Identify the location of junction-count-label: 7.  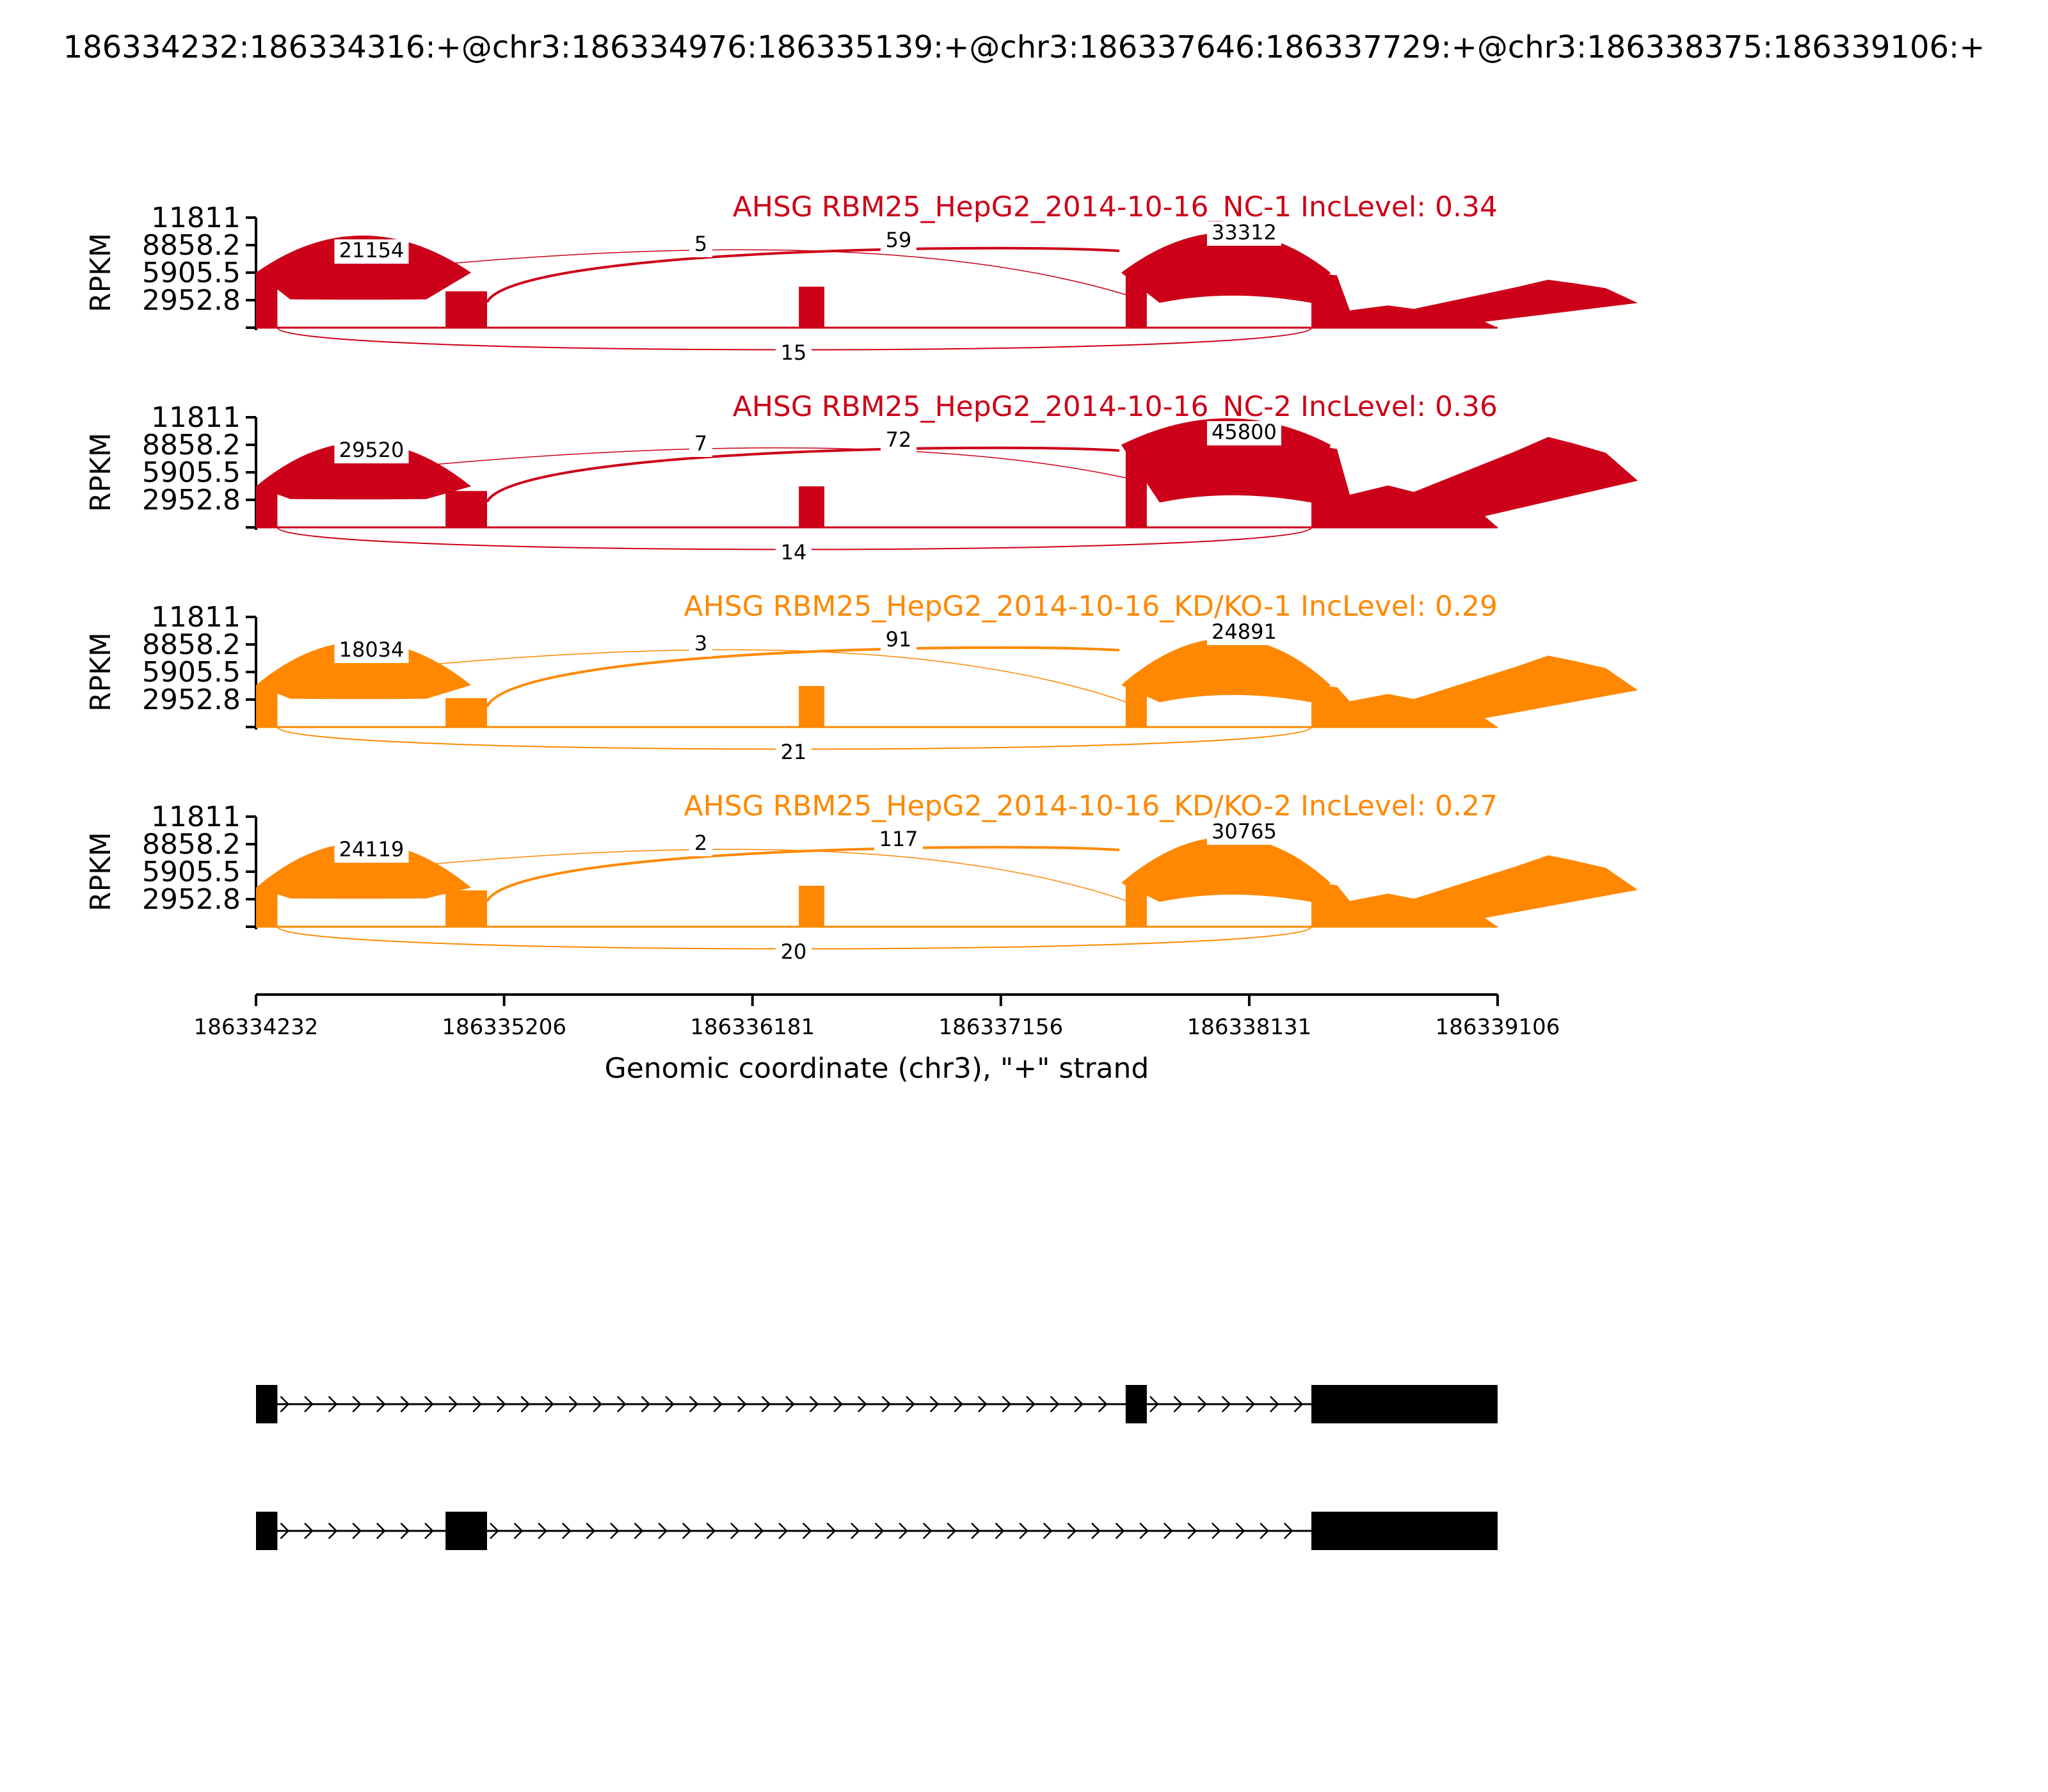
(700, 443).